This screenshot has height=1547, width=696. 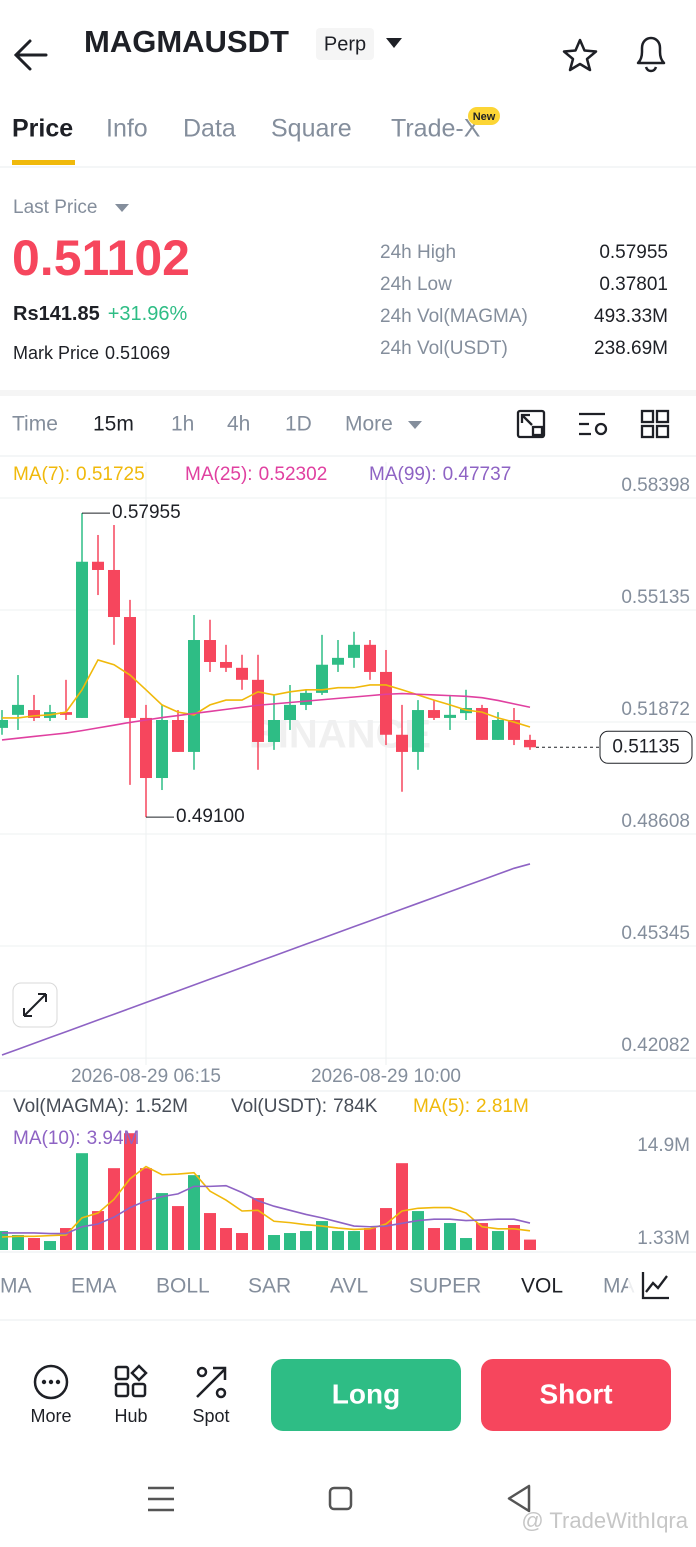 I want to click on mark-price: Mark Price 0.51069, so click(x=91, y=353).